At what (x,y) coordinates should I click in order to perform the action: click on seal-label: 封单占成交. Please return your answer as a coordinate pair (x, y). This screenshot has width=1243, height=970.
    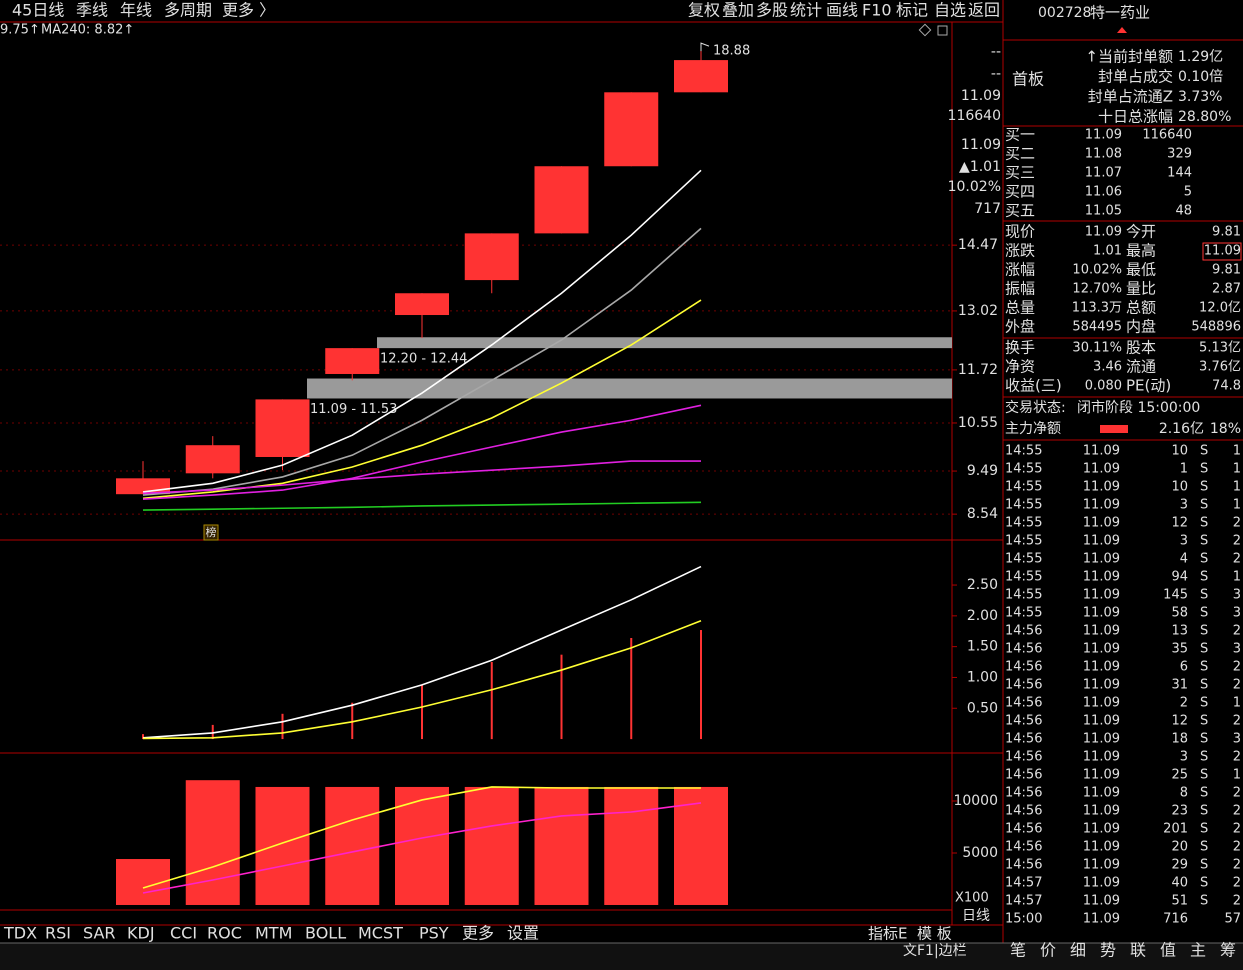
    Looking at the image, I should click on (1135, 77).